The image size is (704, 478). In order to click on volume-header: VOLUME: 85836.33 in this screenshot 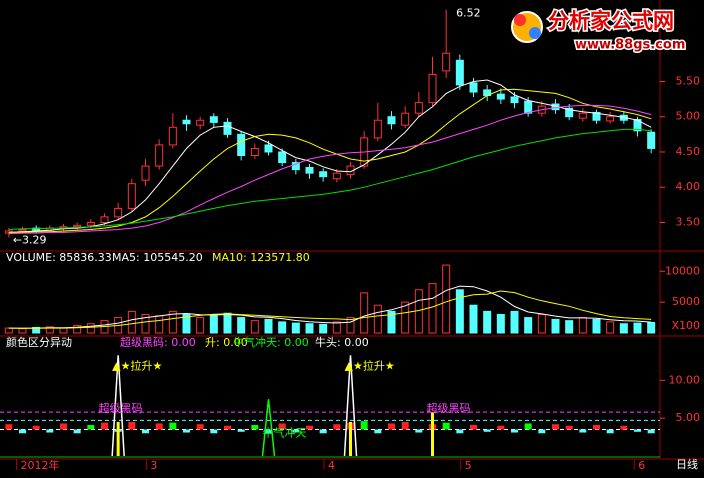, I will do `click(59, 257)`.